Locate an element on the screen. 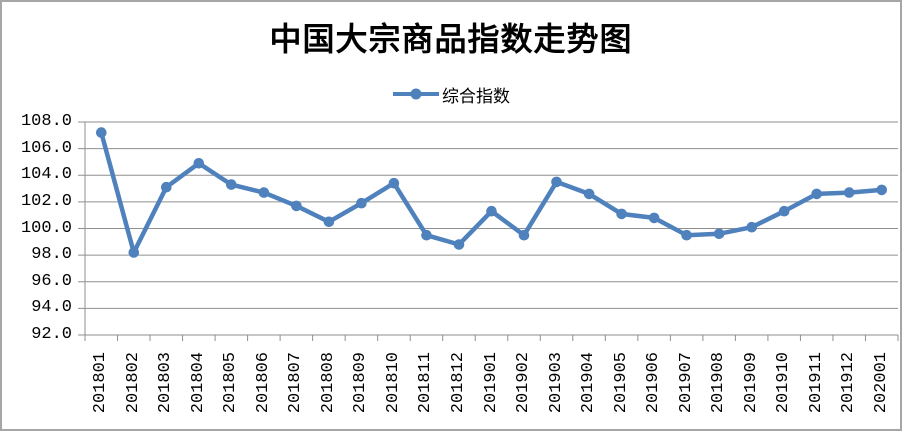 The height and width of the screenshot is (431, 902). x-axis-label: 201905 is located at coordinates (621, 383).